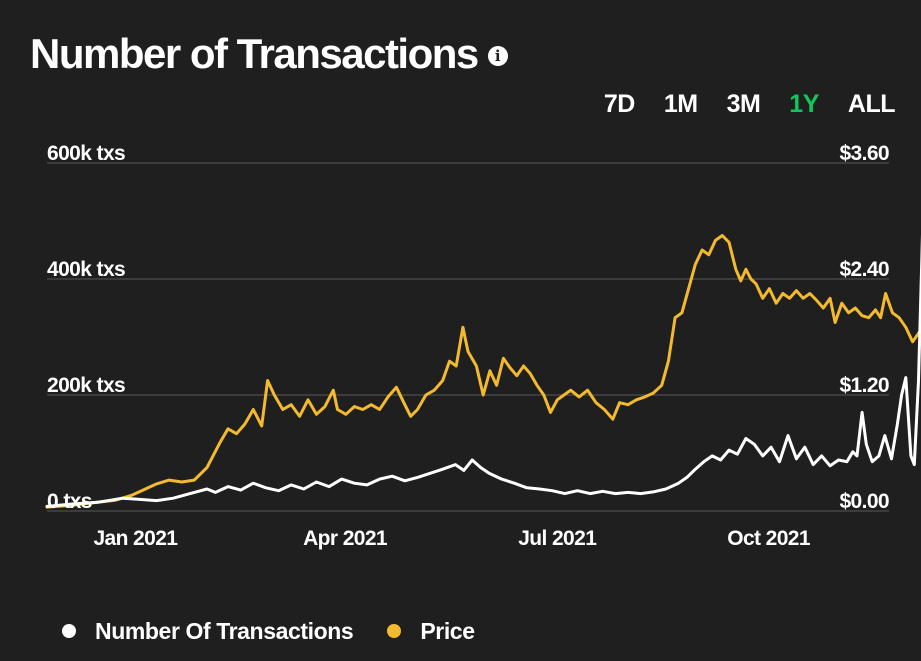 This screenshot has height=661, width=921. I want to click on title-row: Number of Transactions i, so click(269, 54).